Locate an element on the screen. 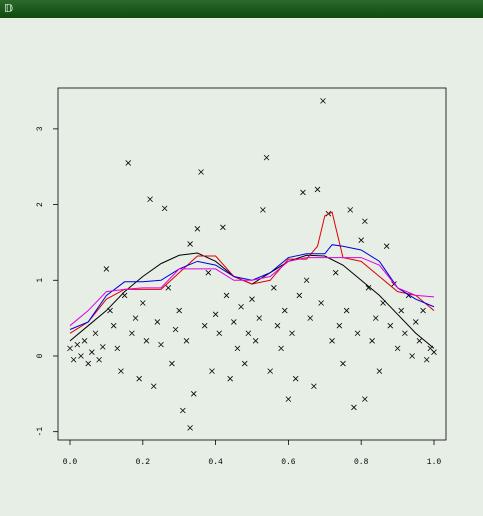 The height and width of the screenshot is (516, 483). x-tick-label: 0.6 is located at coordinates (288, 462).